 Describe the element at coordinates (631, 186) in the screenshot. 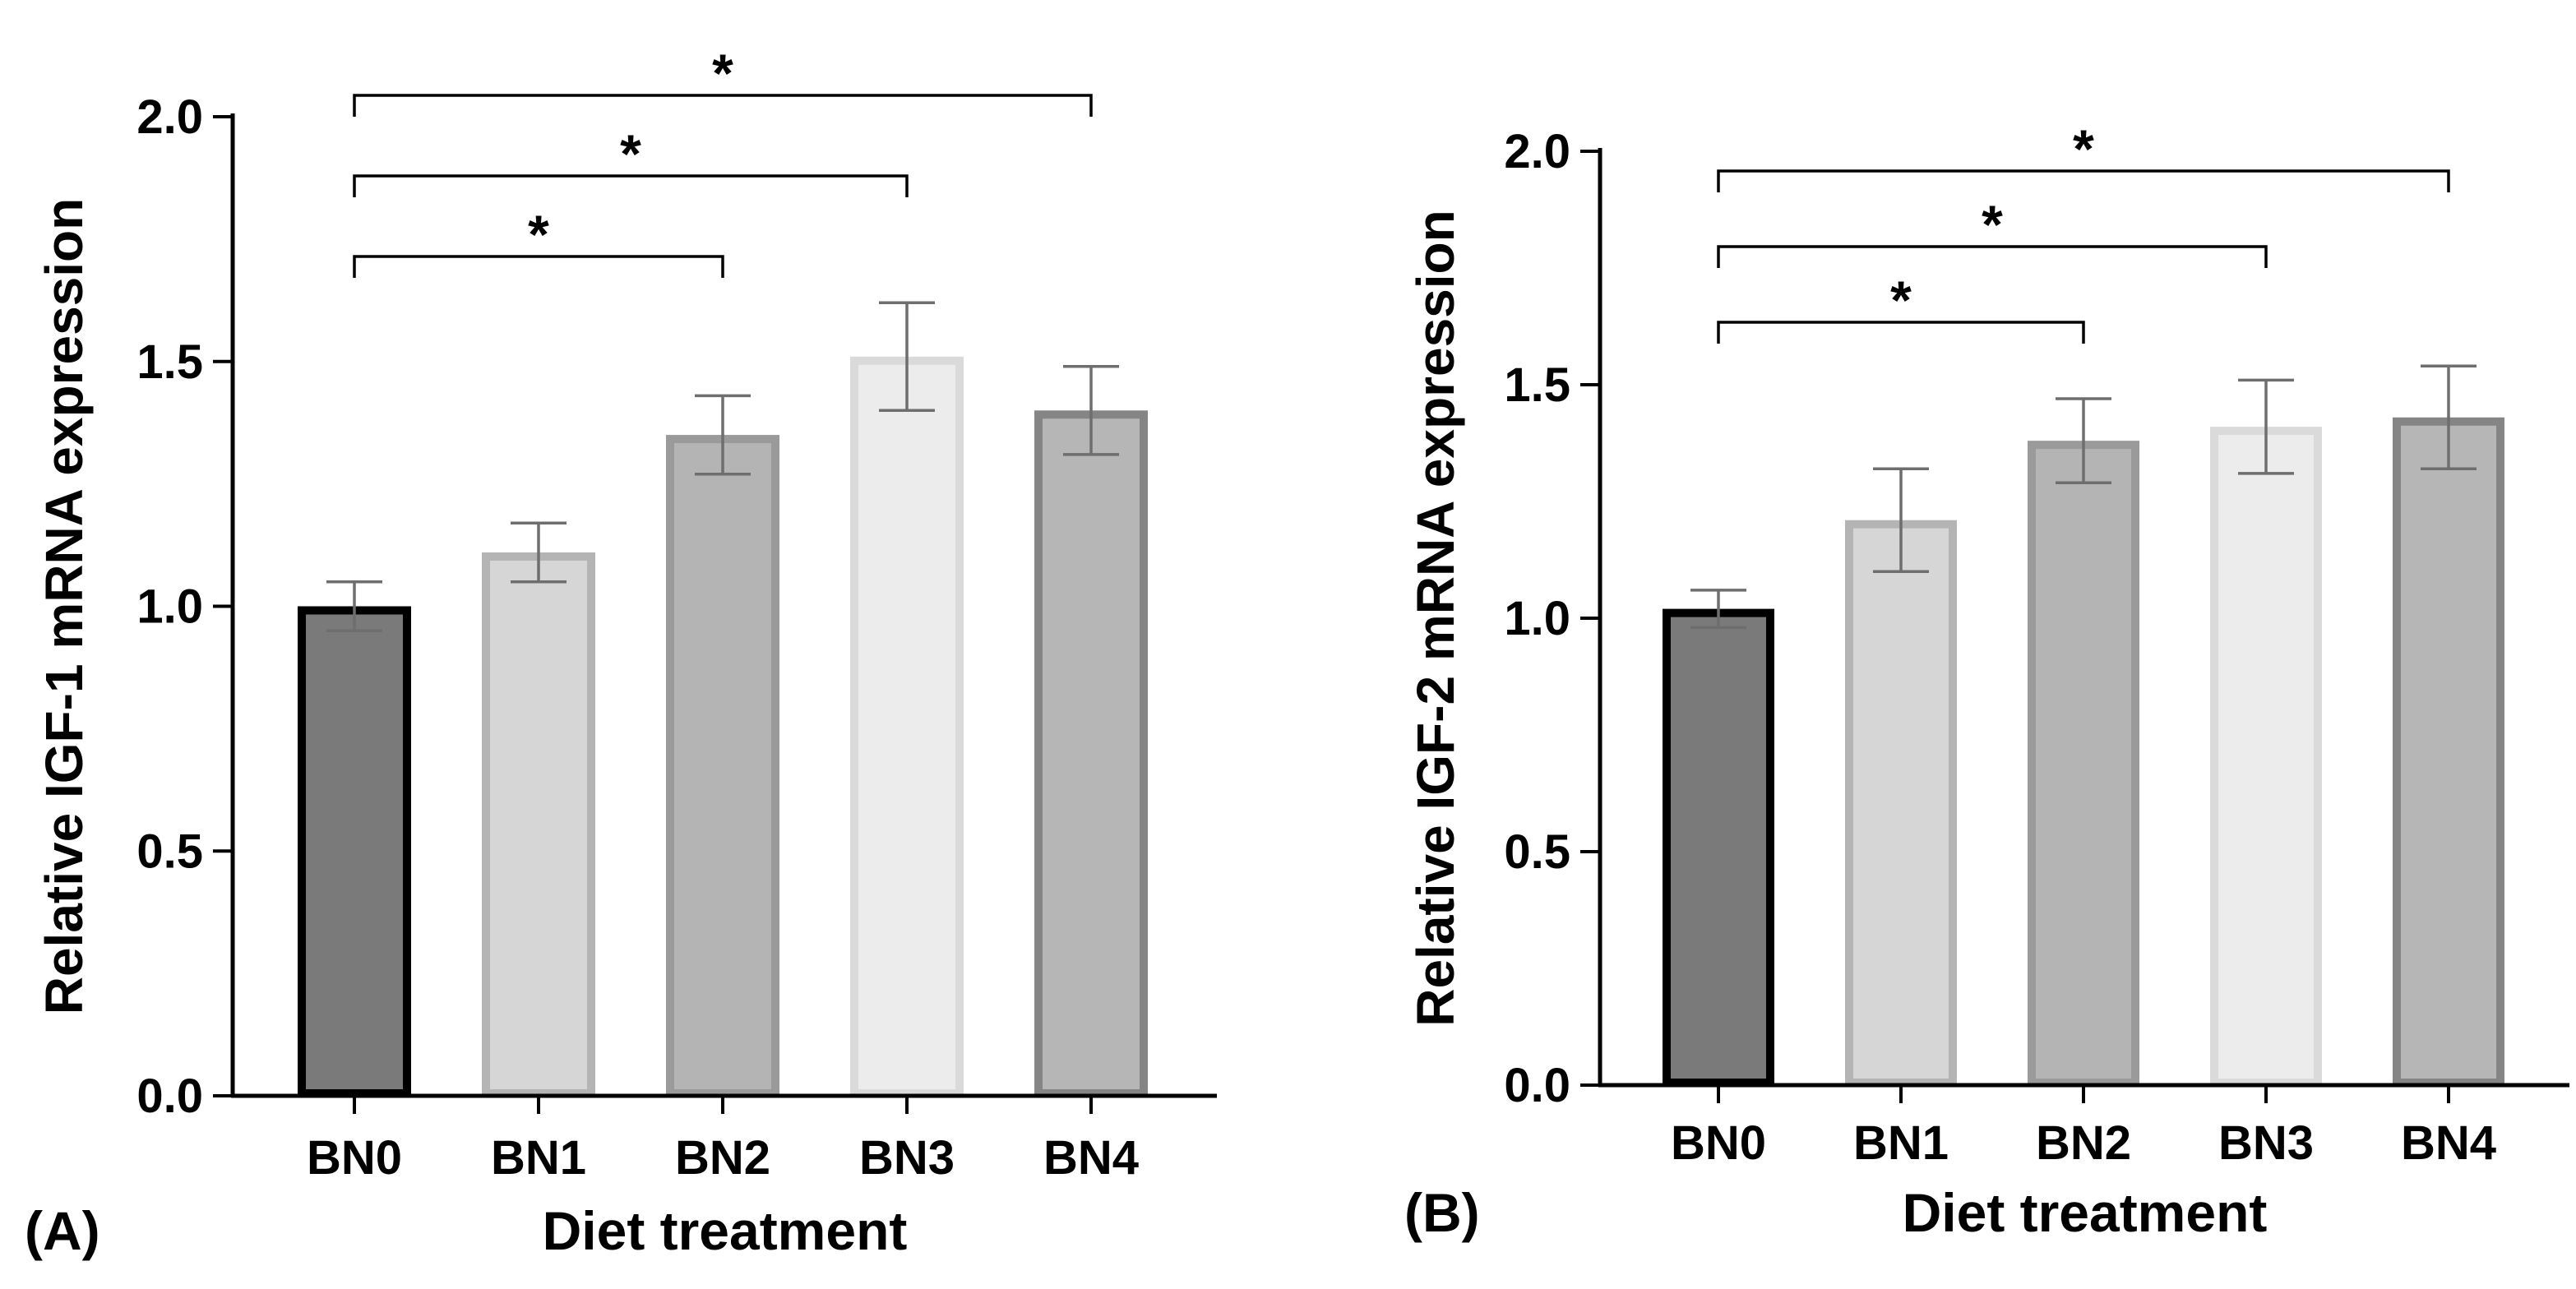

I see `significance-bracket-a-bn3` at that location.